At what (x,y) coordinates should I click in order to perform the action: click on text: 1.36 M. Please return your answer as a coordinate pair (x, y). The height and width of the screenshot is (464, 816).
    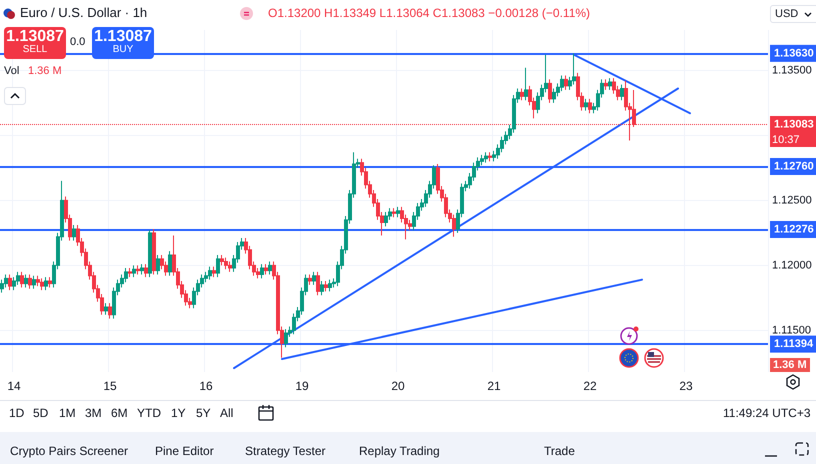
    Looking at the image, I should click on (790, 365).